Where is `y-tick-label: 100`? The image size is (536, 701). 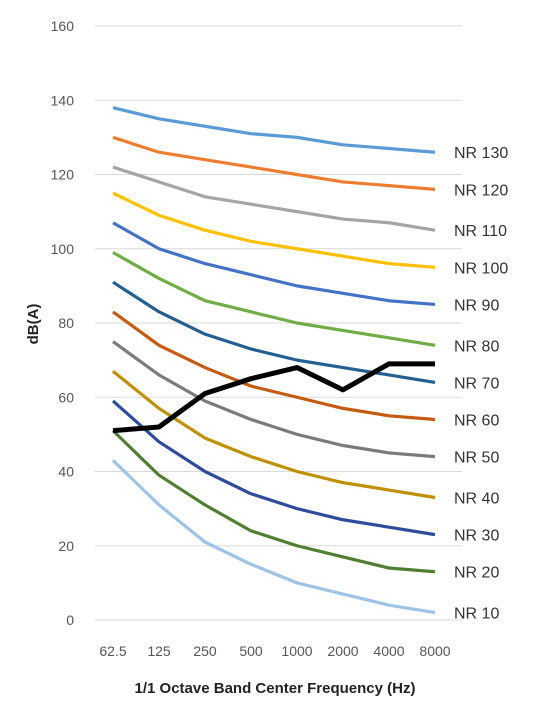 y-tick-label: 100 is located at coordinates (63, 249).